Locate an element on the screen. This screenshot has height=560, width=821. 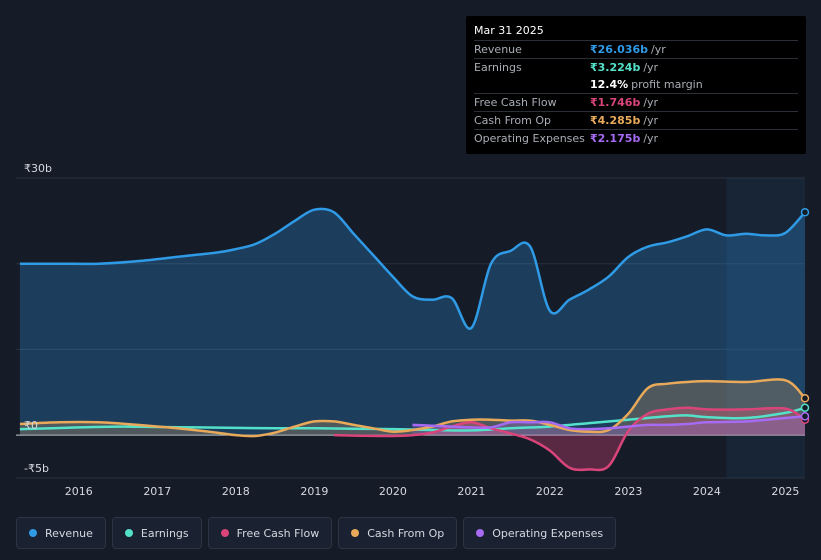
tooltip-row-operating-expenses: Operating Expenses ₹2.175b /yr is located at coordinates (636, 138).